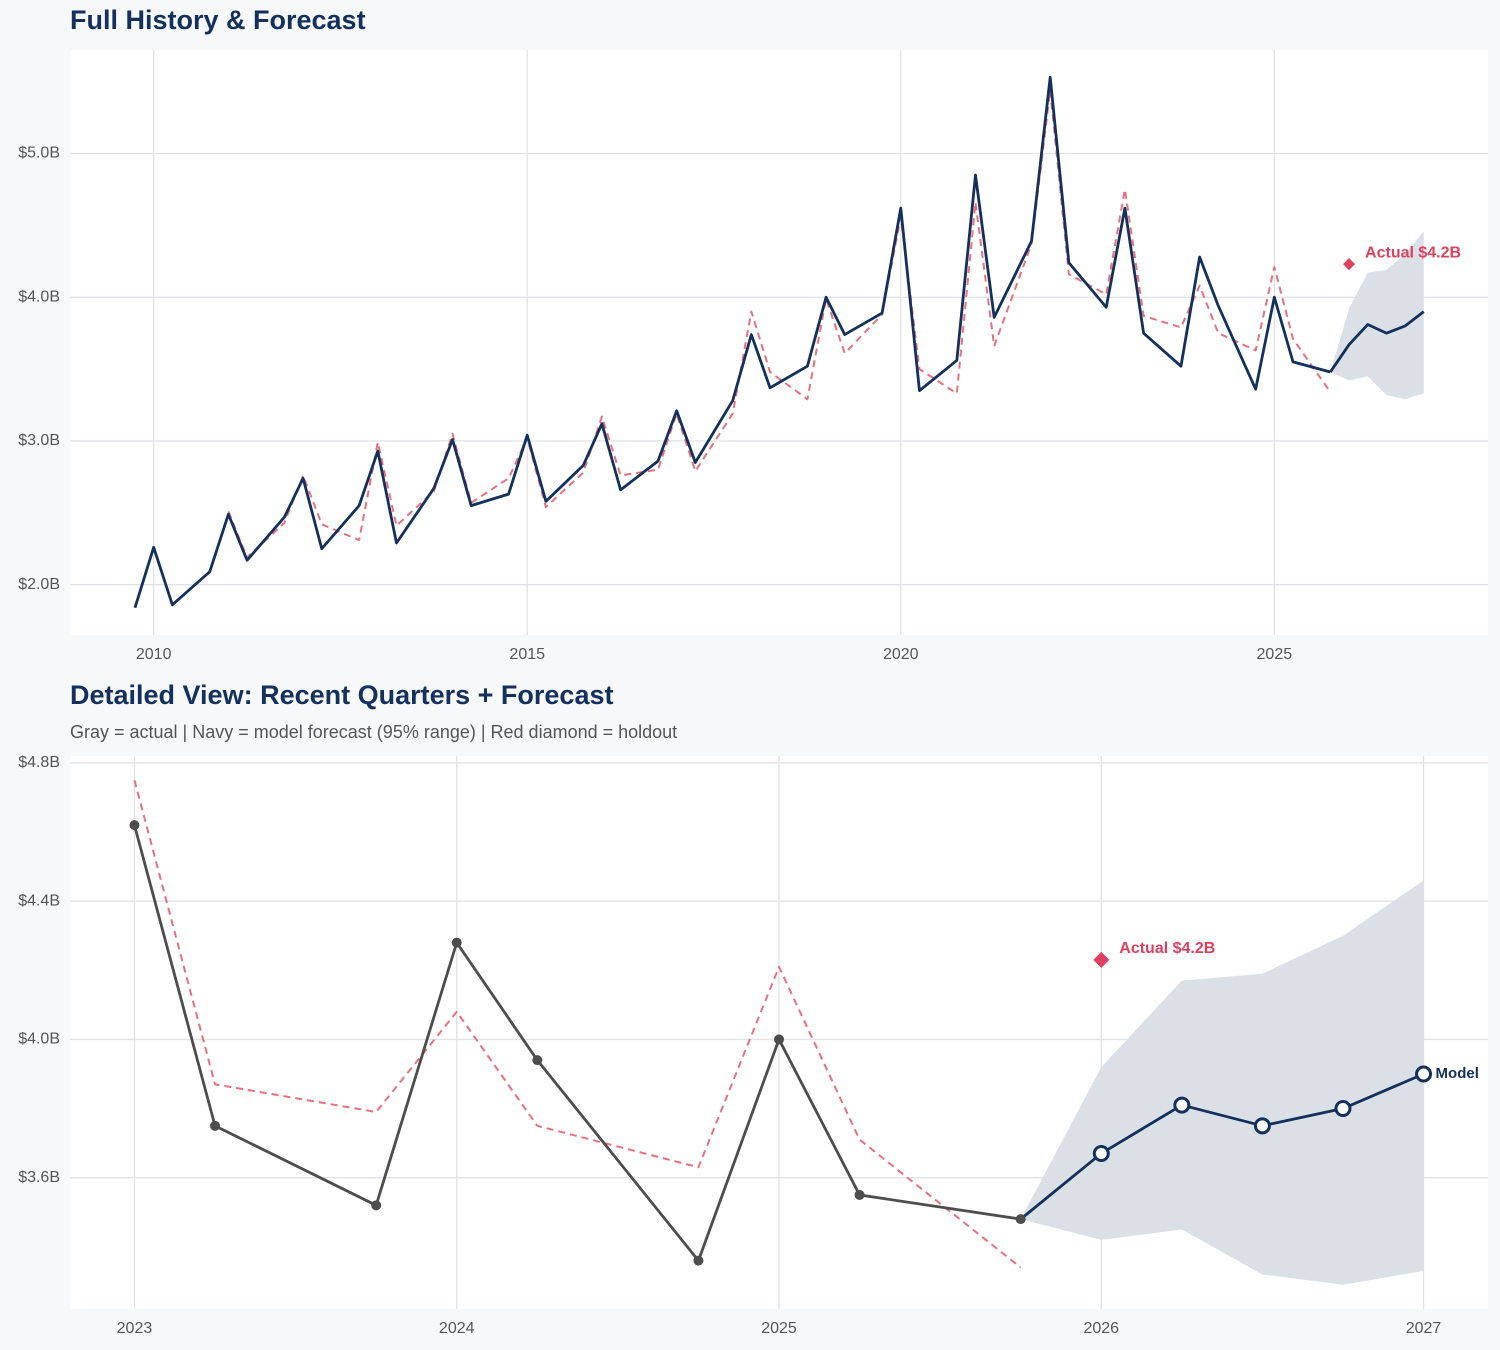  Describe the element at coordinates (39, 900) in the screenshot. I see `y-tick-label: $4.4B` at that location.